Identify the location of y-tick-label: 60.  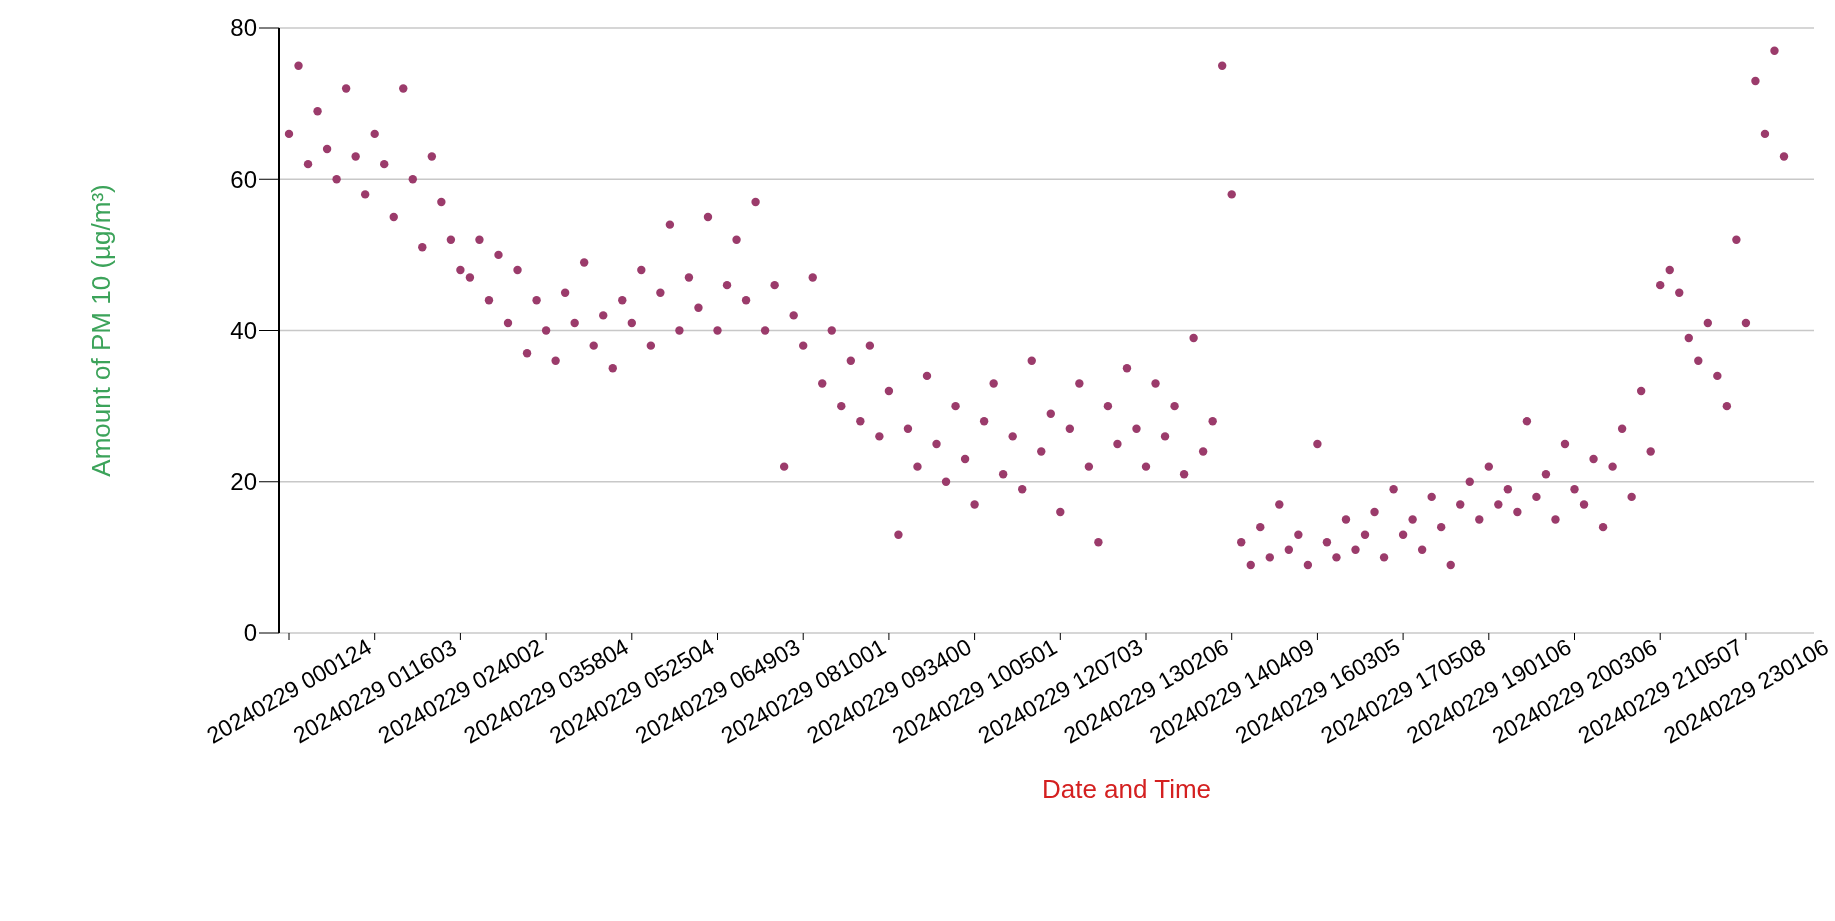
(243, 179).